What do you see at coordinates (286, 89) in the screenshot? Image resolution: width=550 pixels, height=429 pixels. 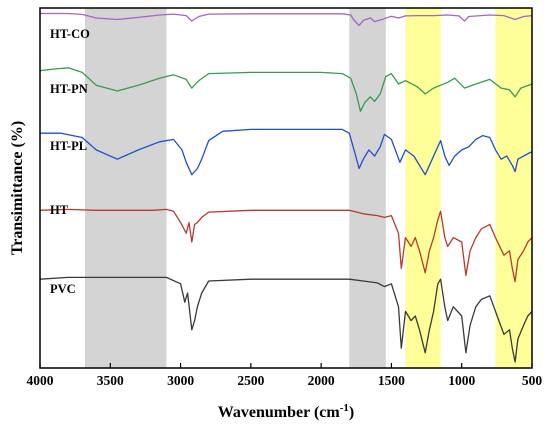 I see `series-line-ht-pn` at bounding box center [286, 89].